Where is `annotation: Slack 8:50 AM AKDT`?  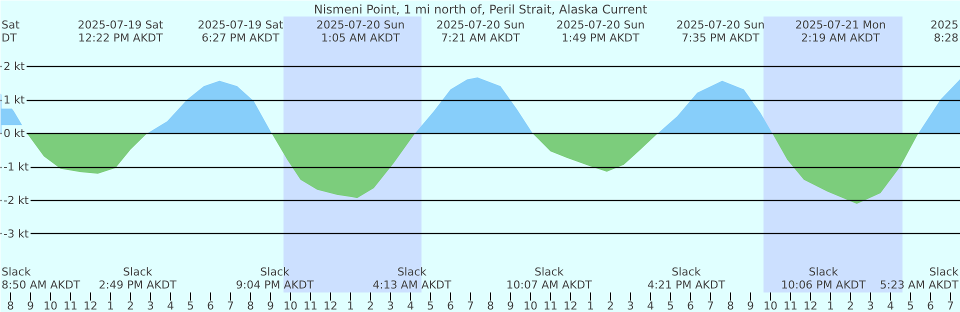
annotation: Slack 8:50 AM AKDT is located at coordinates (41, 279).